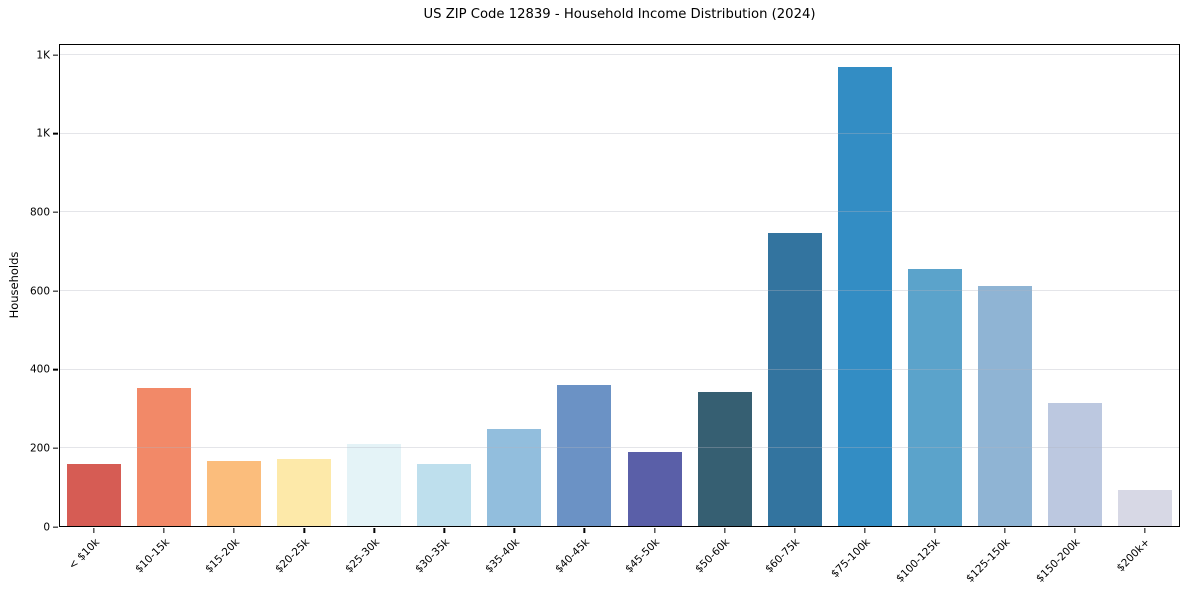 This screenshot has width=1189, height=590. Describe the element at coordinates (988, 560) in the screenshot. I see `x-tick-label-125-150k: $125-150k` at that location.